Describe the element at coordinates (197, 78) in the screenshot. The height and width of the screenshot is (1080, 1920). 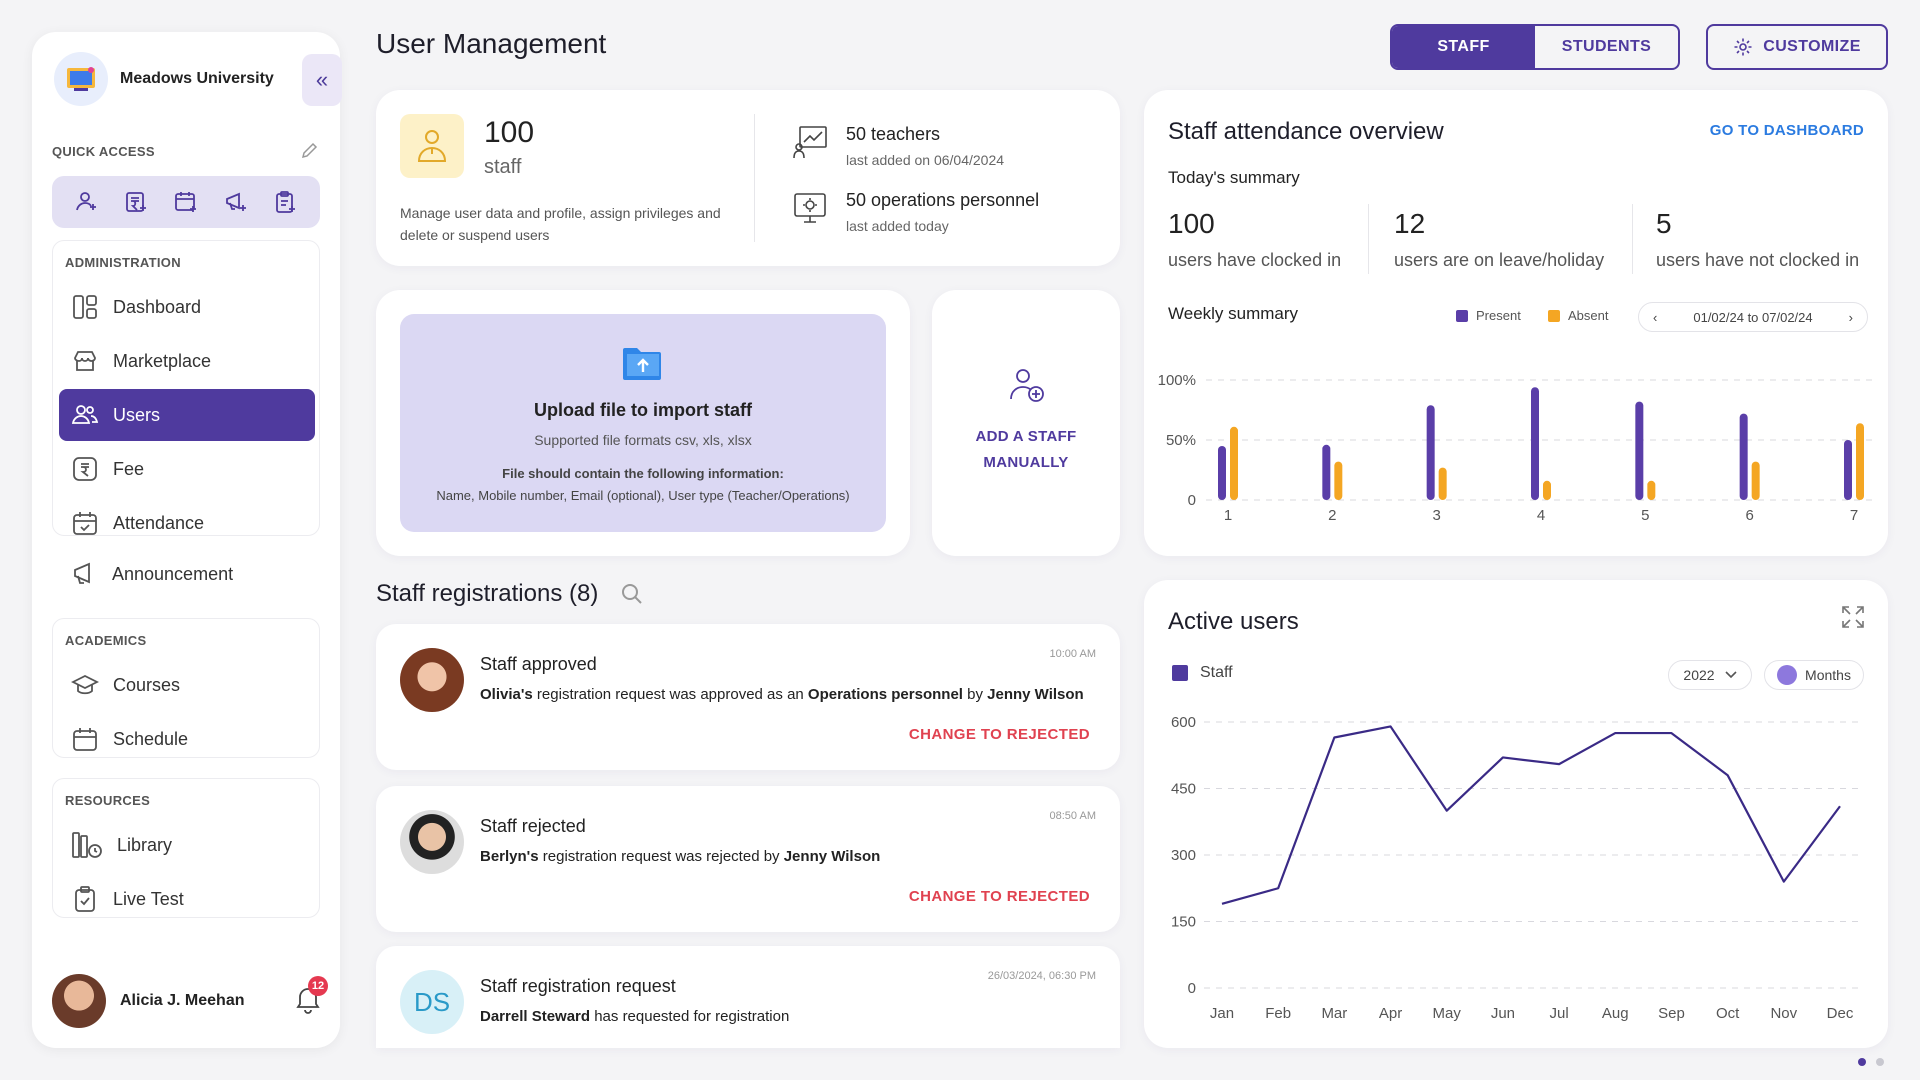
I see `brand-name: Meadows University` at that location.